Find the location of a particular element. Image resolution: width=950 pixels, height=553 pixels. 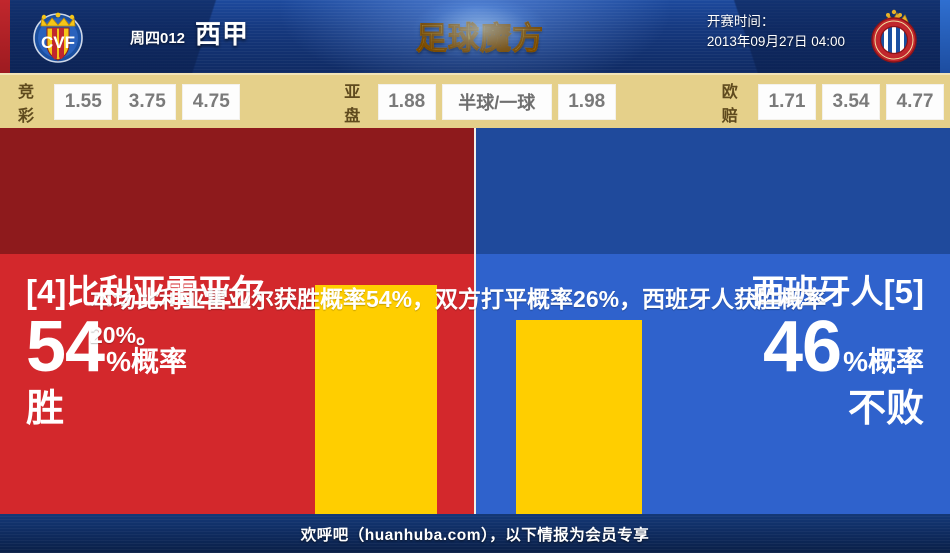

away-stat-block: 西班牙人[5] 46 %概率 不败 is located at coordinates (837, 352).